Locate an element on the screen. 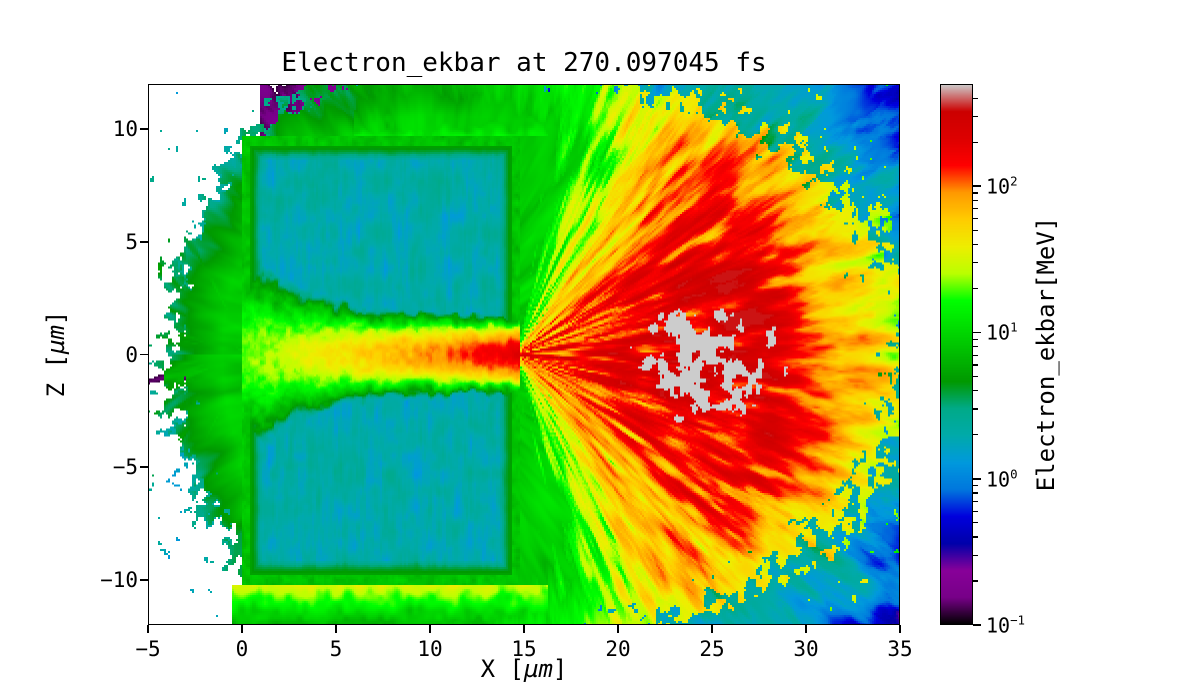 The width and height of the screenshot is (1200, 700). x-axis-label-post: ] is located at coordinates (560, 669).